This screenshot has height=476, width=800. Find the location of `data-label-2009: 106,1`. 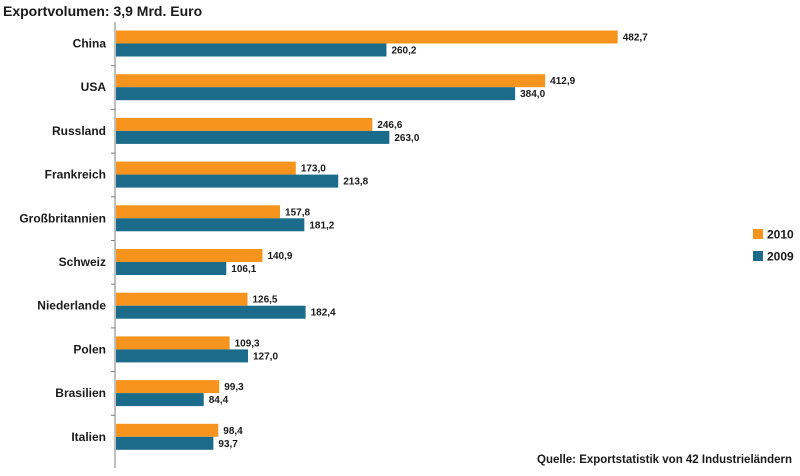

data-label-2009: 106,1 is located at coordinates (243, 269).